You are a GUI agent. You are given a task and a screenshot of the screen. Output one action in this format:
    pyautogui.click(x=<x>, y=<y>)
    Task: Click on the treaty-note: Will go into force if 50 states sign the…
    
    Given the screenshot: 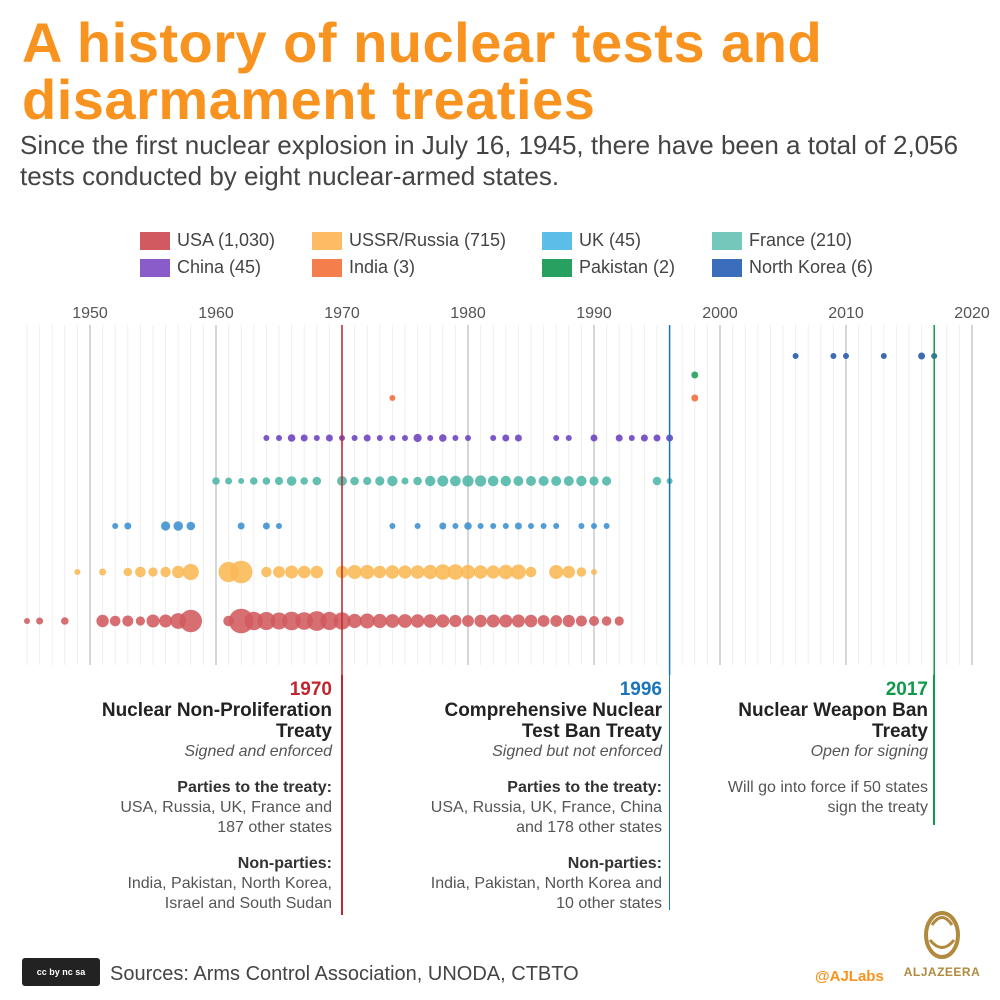 What is the action you would take?
    pyautogui.click(x=827, y=797)
    